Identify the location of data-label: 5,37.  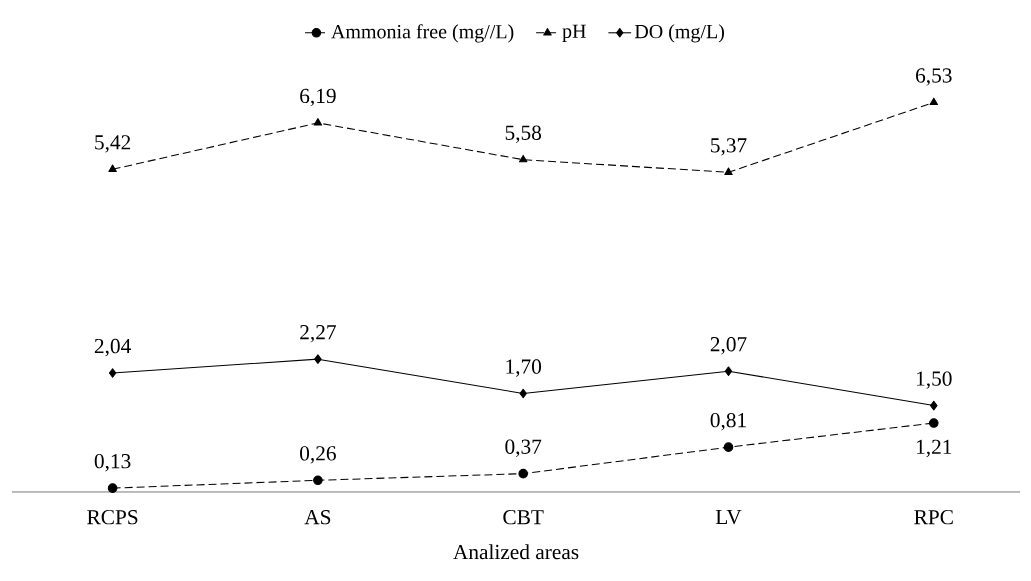
(729, 147).